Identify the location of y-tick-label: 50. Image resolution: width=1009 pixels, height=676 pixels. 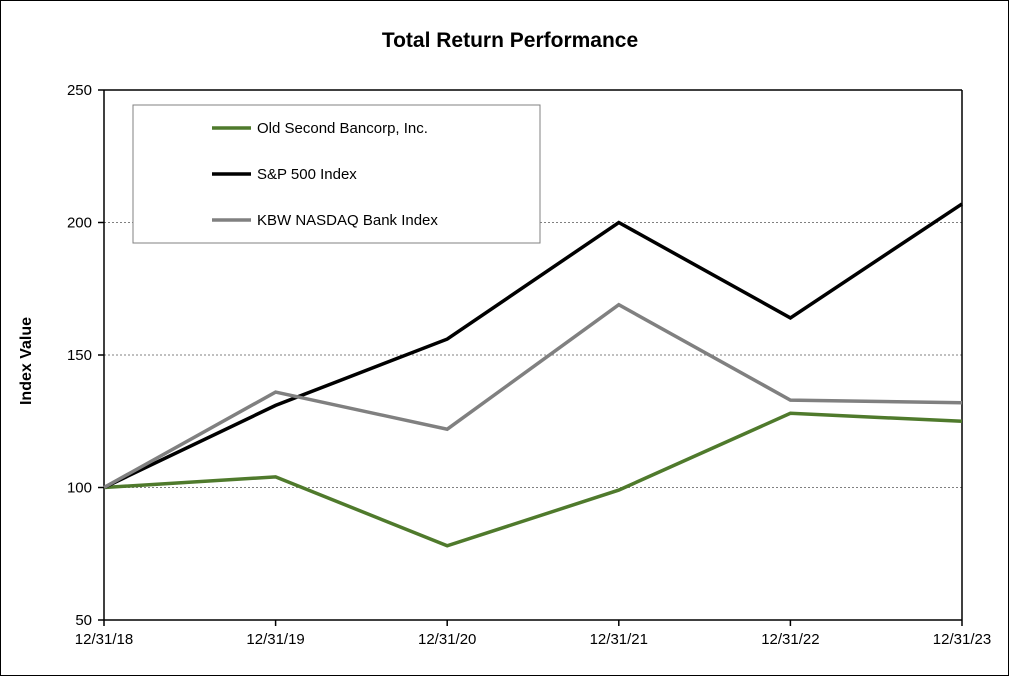
(83, 620).